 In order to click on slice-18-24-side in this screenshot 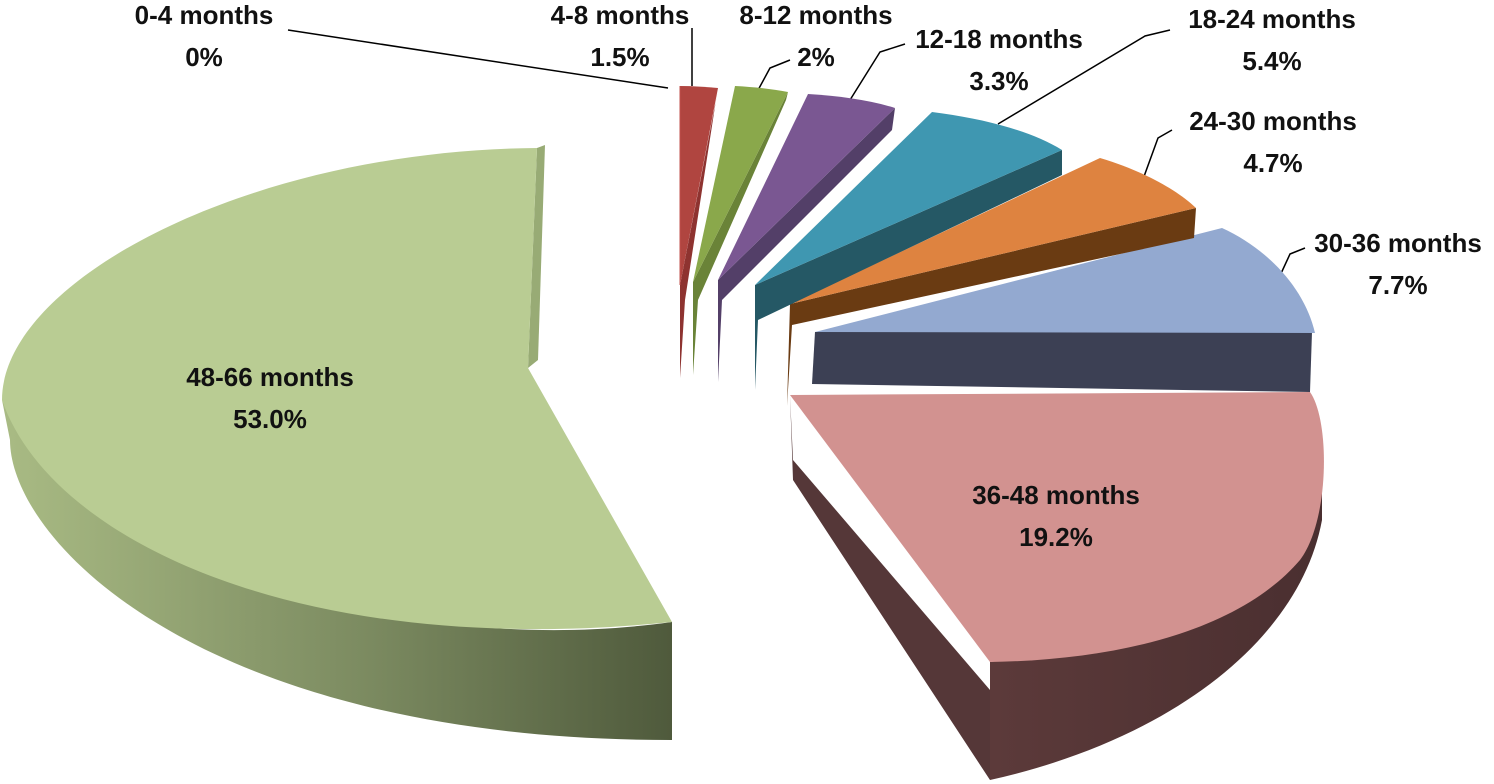, I will do `click(908, 270)`.